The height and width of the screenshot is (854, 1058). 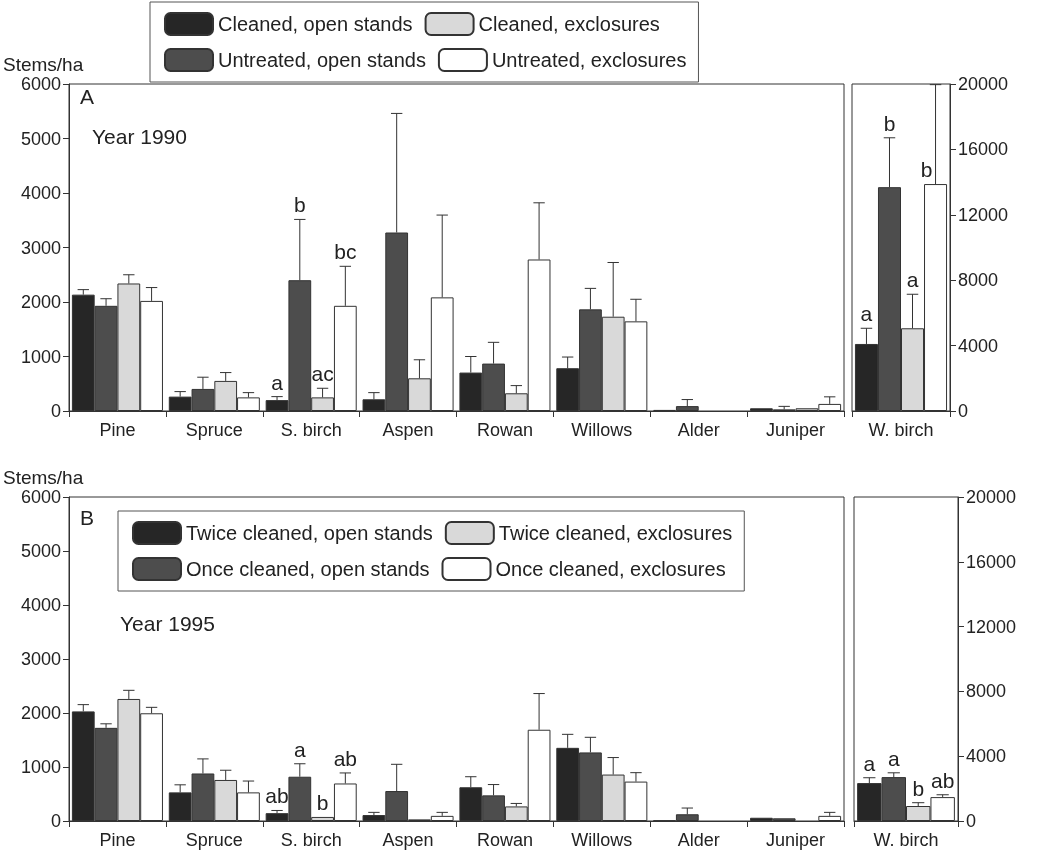 I want to click on annotation: A, so click(x=87, y=96).